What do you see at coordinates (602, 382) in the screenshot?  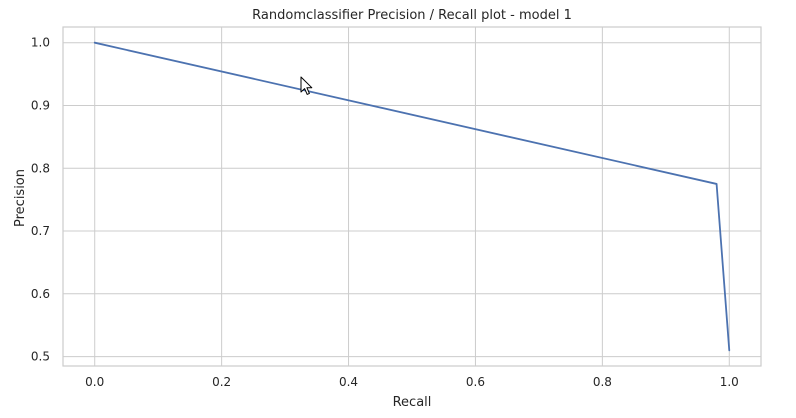 I see `x-tick-label: 0.8` at bounding box center [602, 382].